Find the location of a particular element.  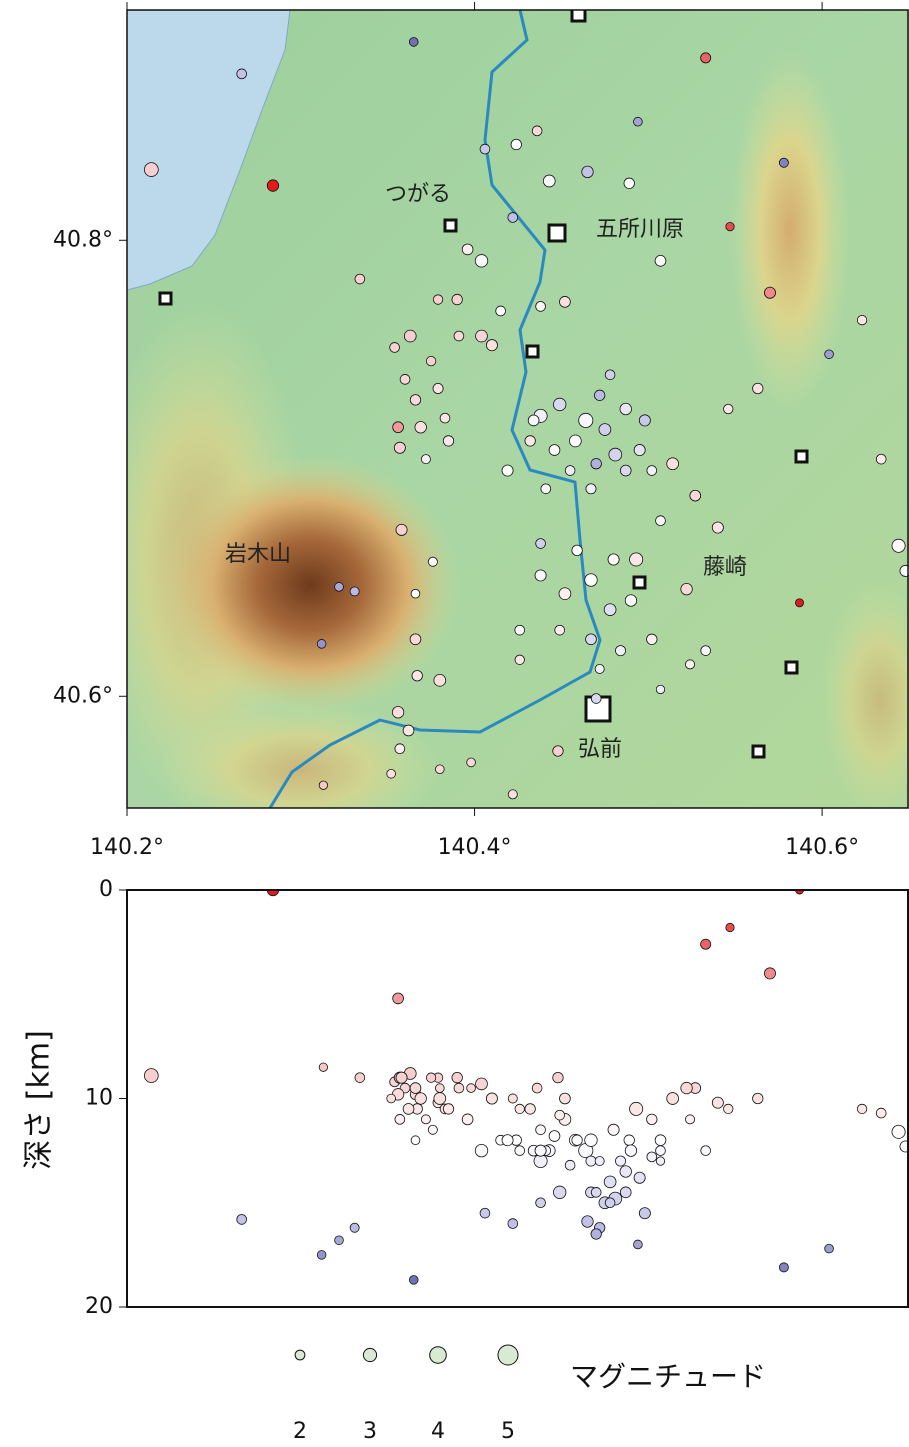

legend-label: 2 is located at coordinates (300, 1431).